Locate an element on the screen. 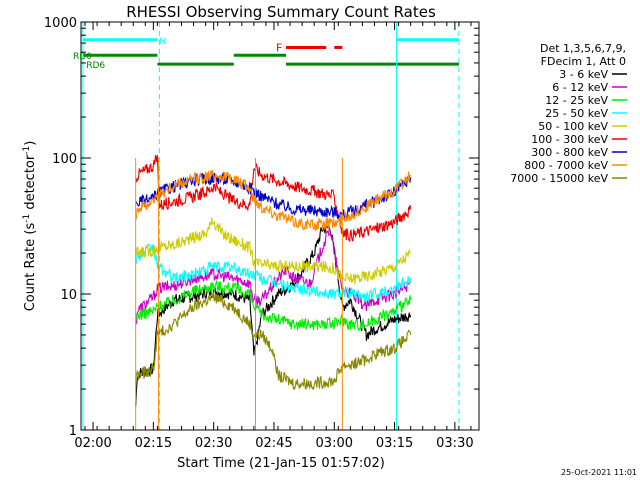 This screenshot has height=480, width=640. legend-label-4: 50 - 100 keV is located at coordinates (573, 126).